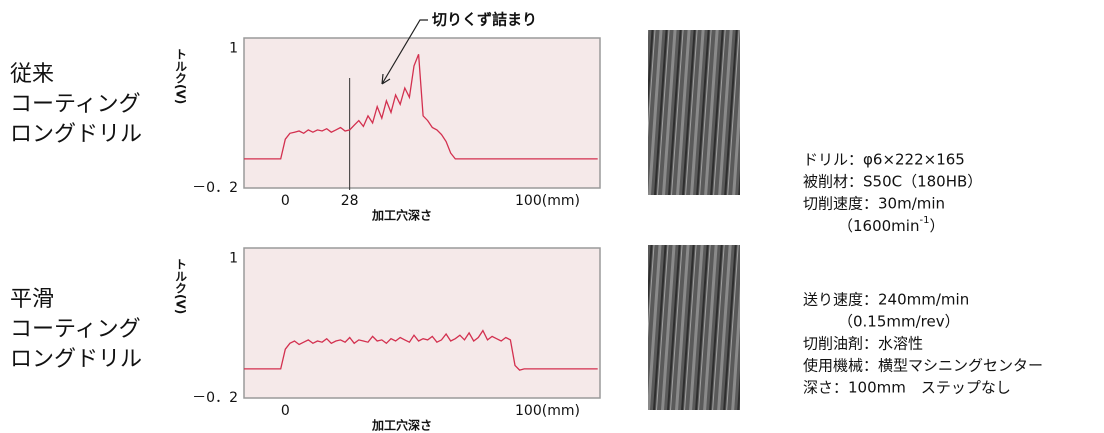  What do you see at coordinates (863, 344) in the screenshot?
I see `spec-line: 切削油剤：水溶性` at bounding box center [863, 344].